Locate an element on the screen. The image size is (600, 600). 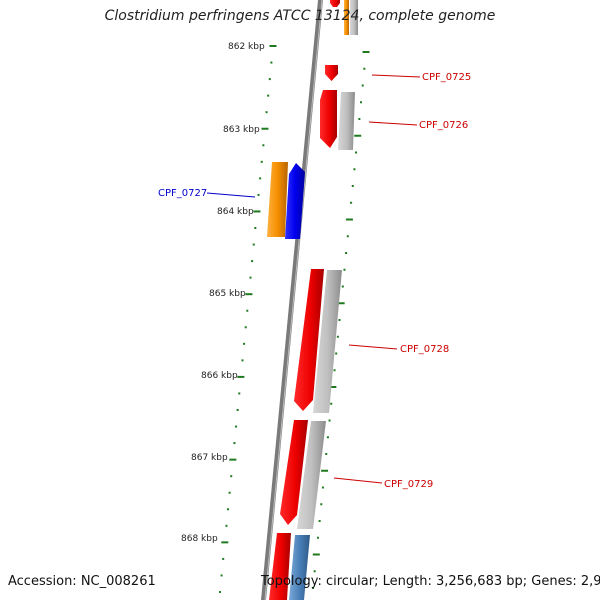
gene-cpf-0727-partner is located at coordinates (277, 199).